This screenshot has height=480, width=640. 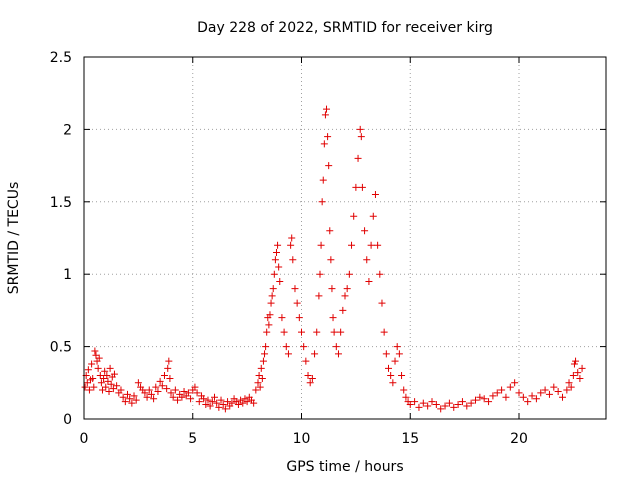 What do you see at coordinates (61, 348) in the screenshot?
I see `y-tick-label: 0.5` at bounding box center [61, 348].